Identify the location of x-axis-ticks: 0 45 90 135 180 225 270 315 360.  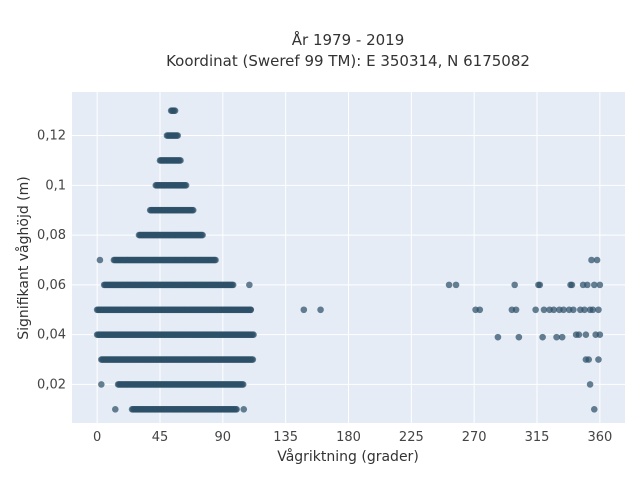
(352, 437).